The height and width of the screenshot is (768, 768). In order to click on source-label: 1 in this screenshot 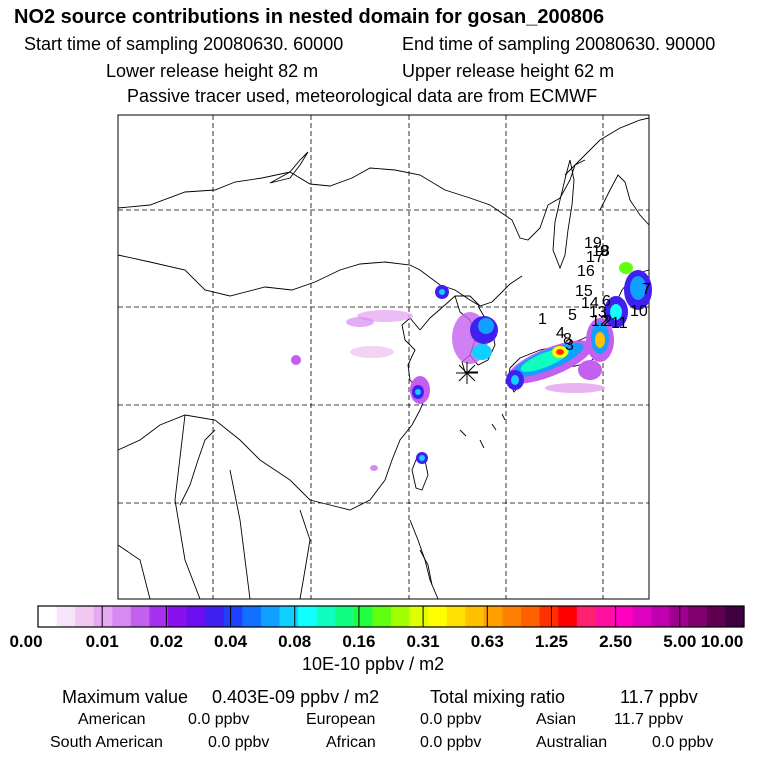, I will do `click(542, 319)`.